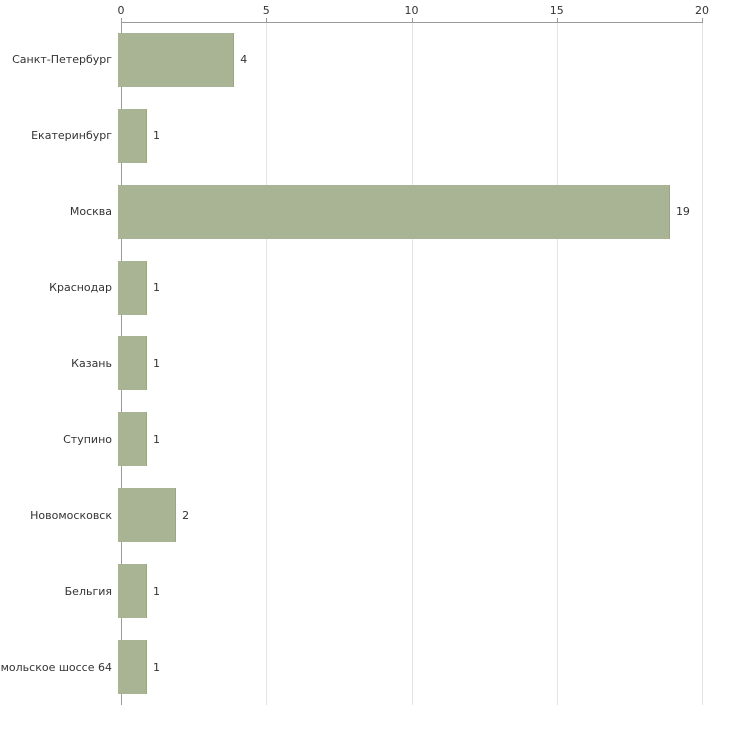 The height and width of the screenshot is (730, 730). Describe the element at coordinates (365, 364) in the screenshot. I see `chart-row: Казань 1` at that location.